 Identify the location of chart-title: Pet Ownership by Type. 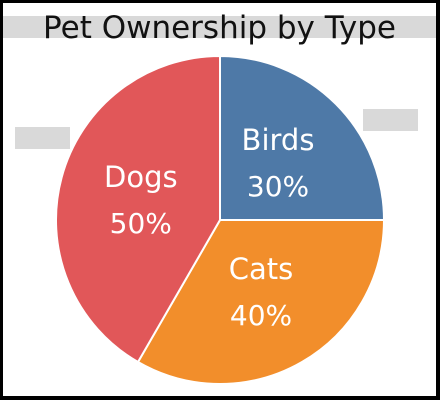
(219, 28).